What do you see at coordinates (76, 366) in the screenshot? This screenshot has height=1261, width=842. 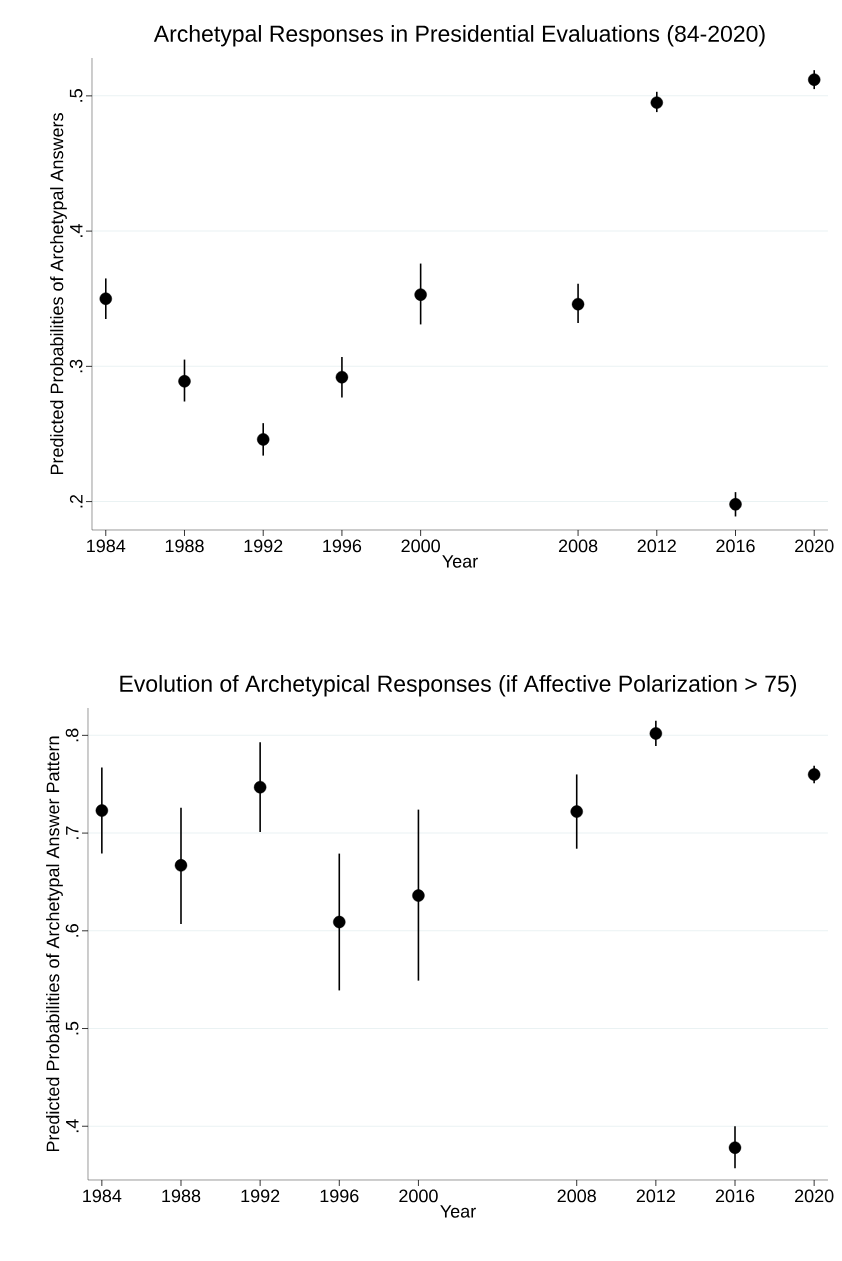 I see `y-tick-label: .3` at bounding box center [76, 366].